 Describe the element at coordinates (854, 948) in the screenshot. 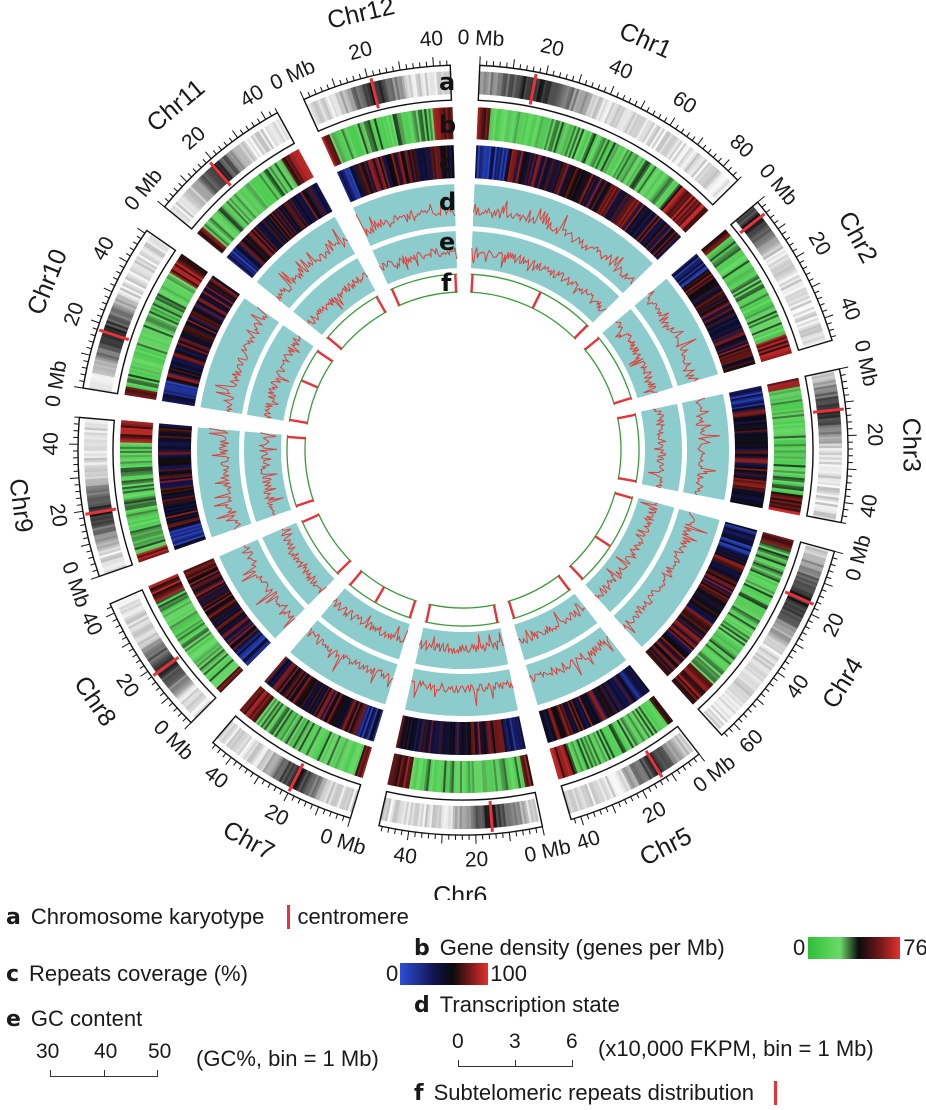

I see `gene-density-gradient` at that location.